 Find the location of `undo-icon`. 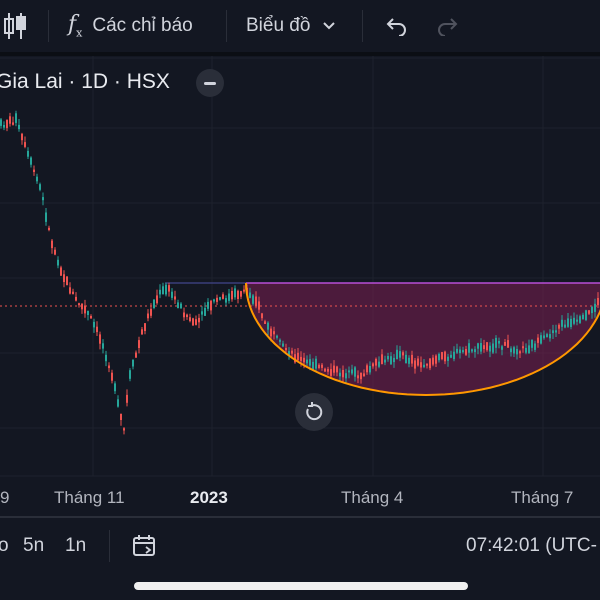

undo-icon is located at coordinates (396, 26).